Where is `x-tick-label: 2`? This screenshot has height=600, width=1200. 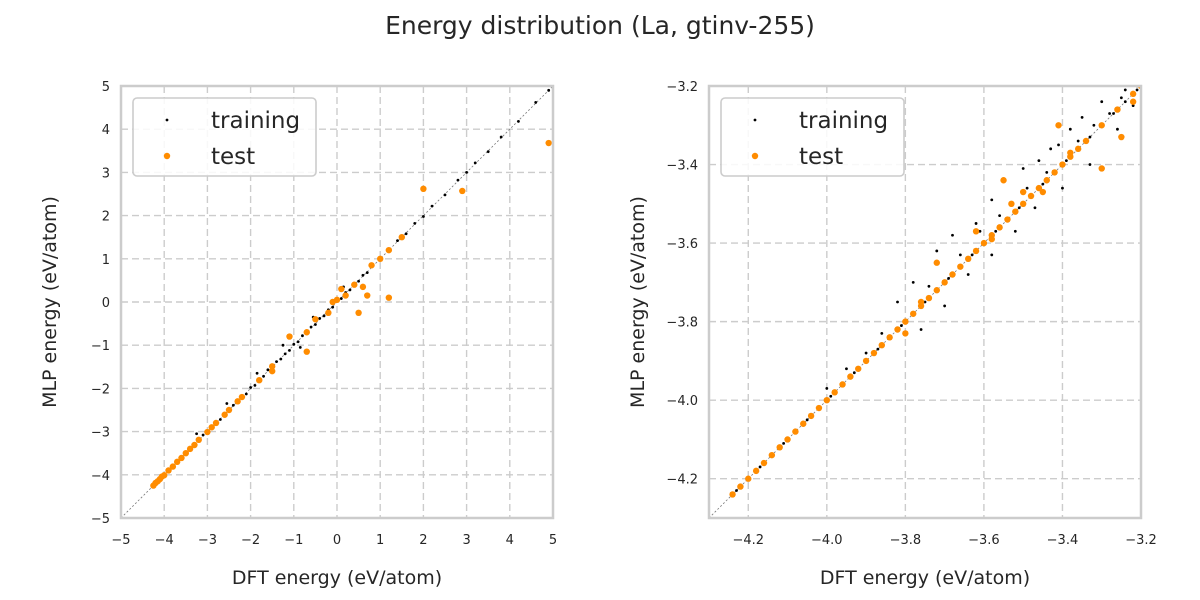
x-tick-label: 2 is located at coordinates (423, 540).